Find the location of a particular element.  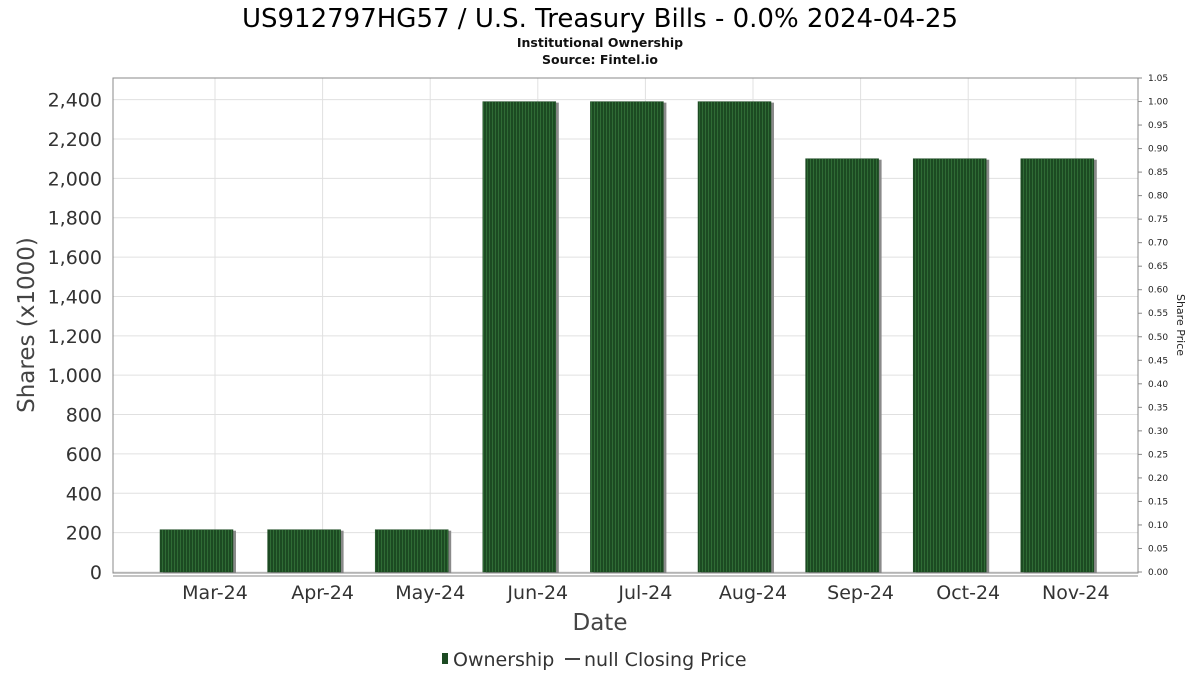

y-tick-label: 2,000 is located at coordinates (75, 179).